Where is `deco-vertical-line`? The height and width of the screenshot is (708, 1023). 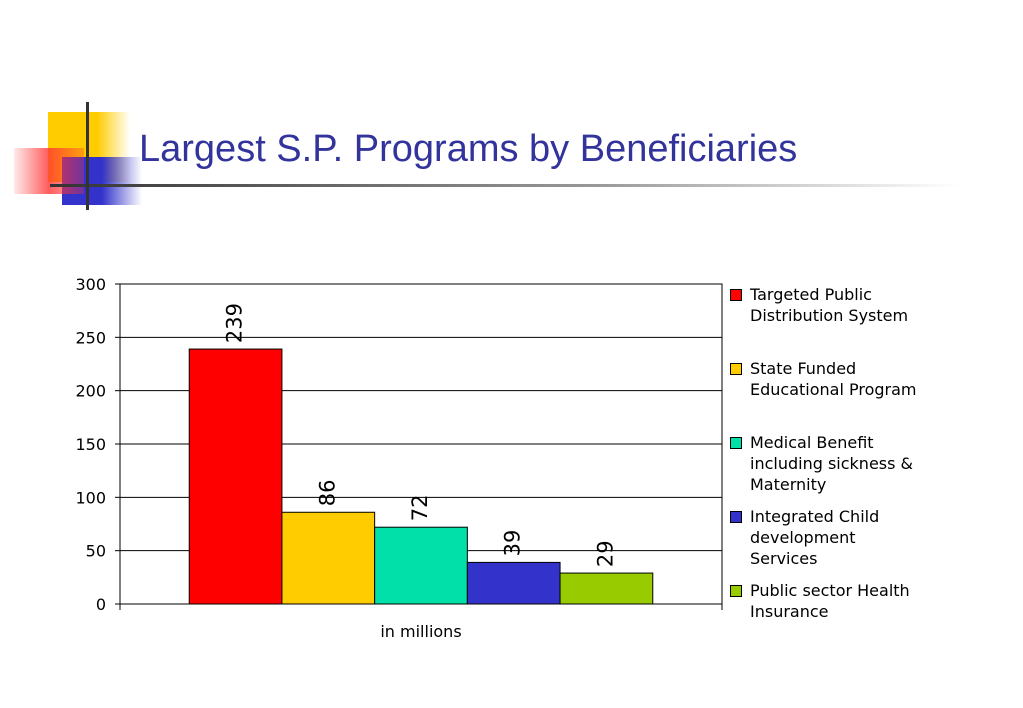
deco-vertical-line is located at coordinates (87, 156).